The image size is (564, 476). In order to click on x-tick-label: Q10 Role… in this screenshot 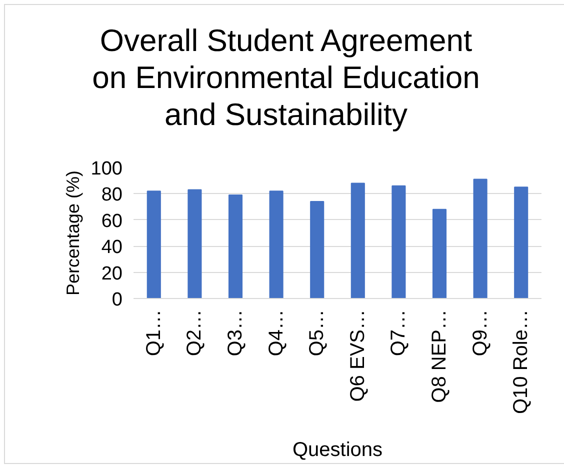, I will do `click(521, 361)`.